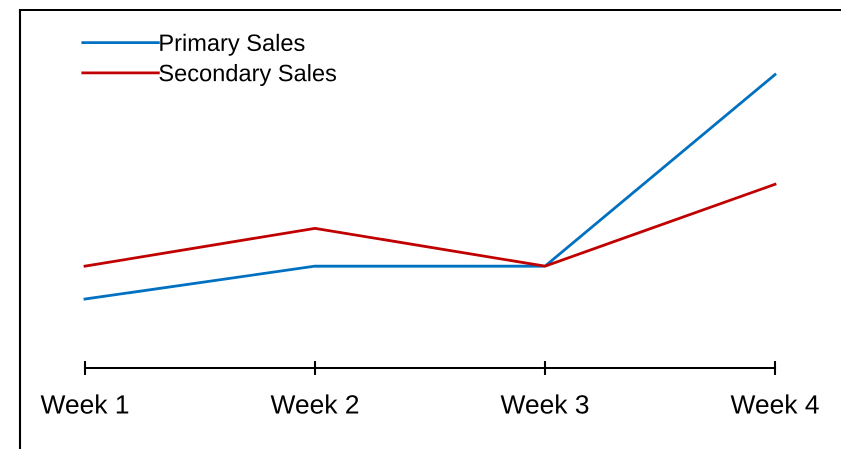 This screenshot has height=449, width=841. I want to click on x-tick-label: Week 1, so click(84, 404).